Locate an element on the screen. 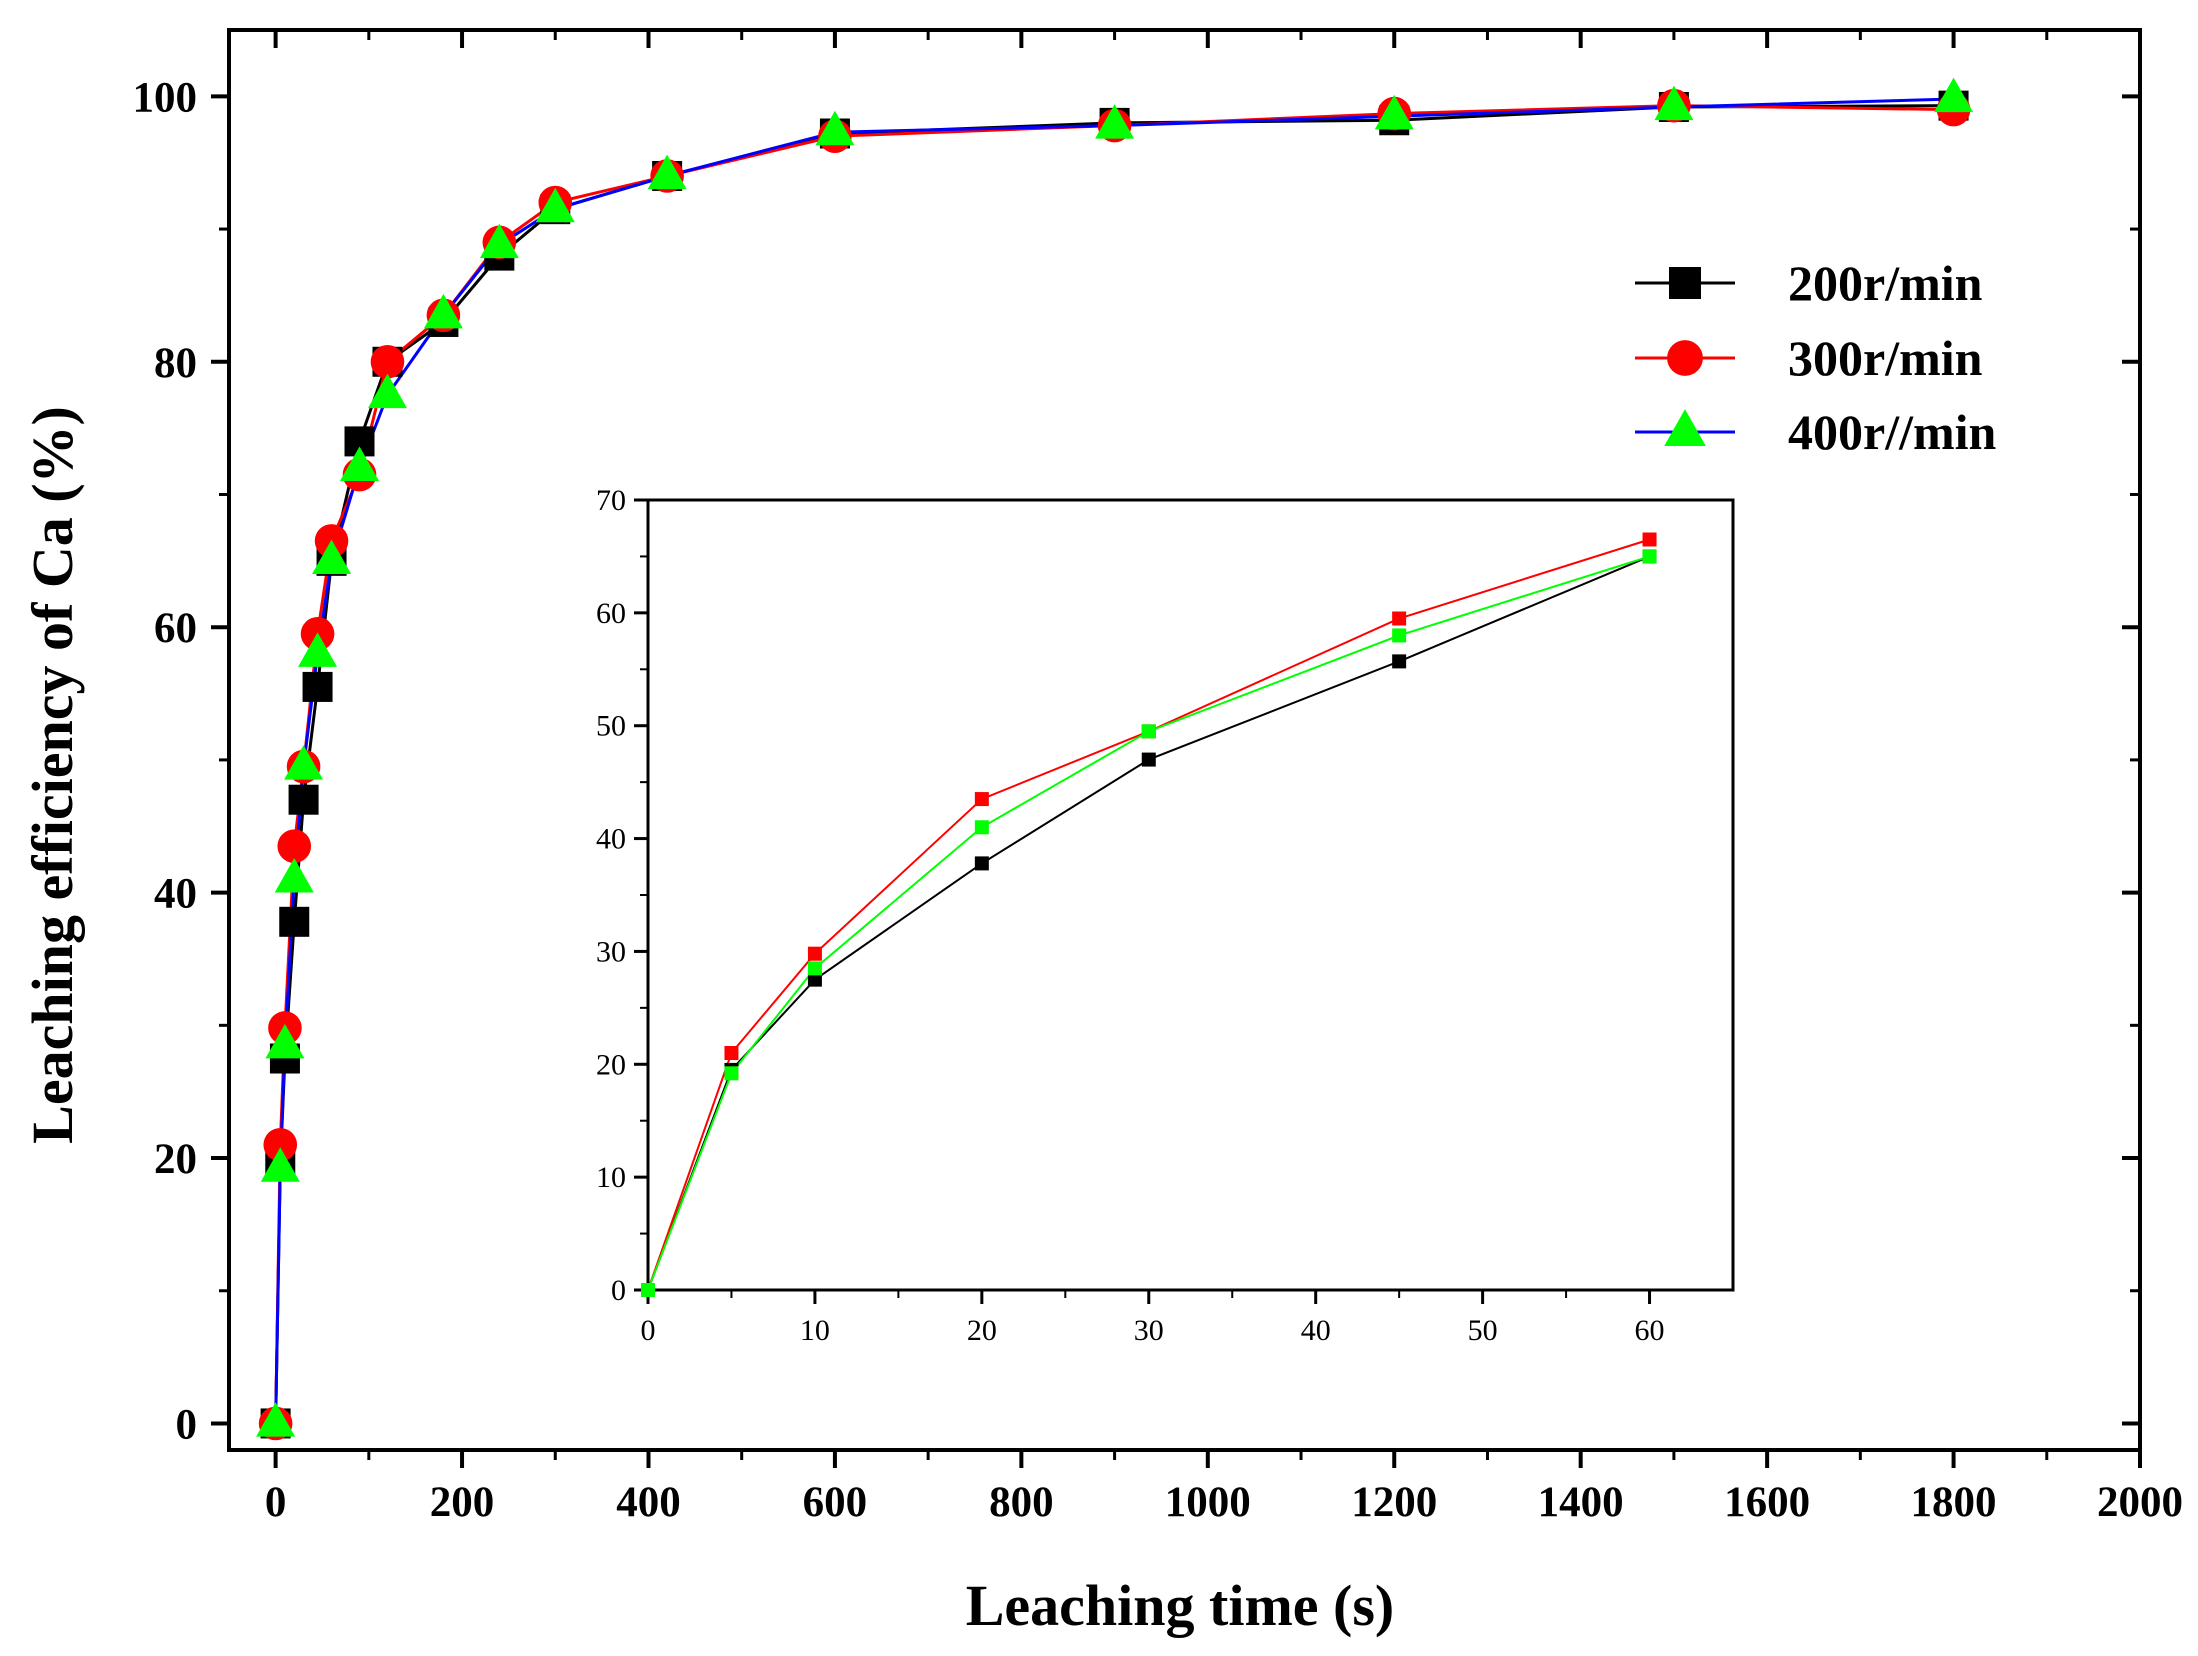 The width and height of the screenshot is (2198, 1656). y-tick-label-100: 100 is located at coordinates (165, 97).